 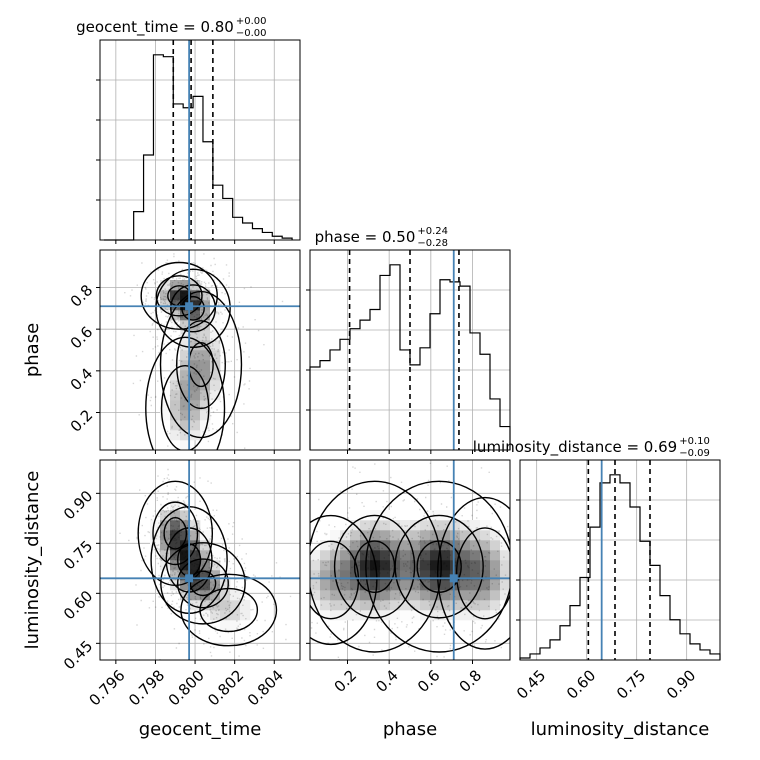 What do you see at coordinates (32, 560) in the screenshot?
I see `y-axis-label: luminosity_distance` at bounding box center [32, 560].